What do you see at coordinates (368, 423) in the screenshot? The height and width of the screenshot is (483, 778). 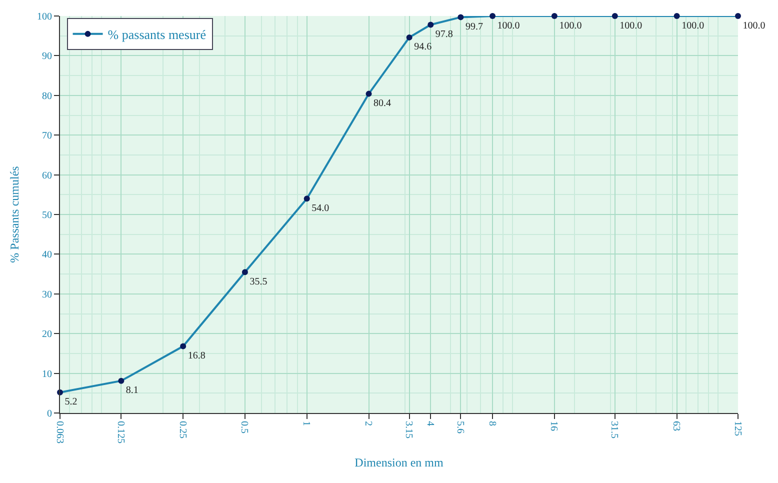 I see `x-tick-label: 2` at bounding box center [368, 423].